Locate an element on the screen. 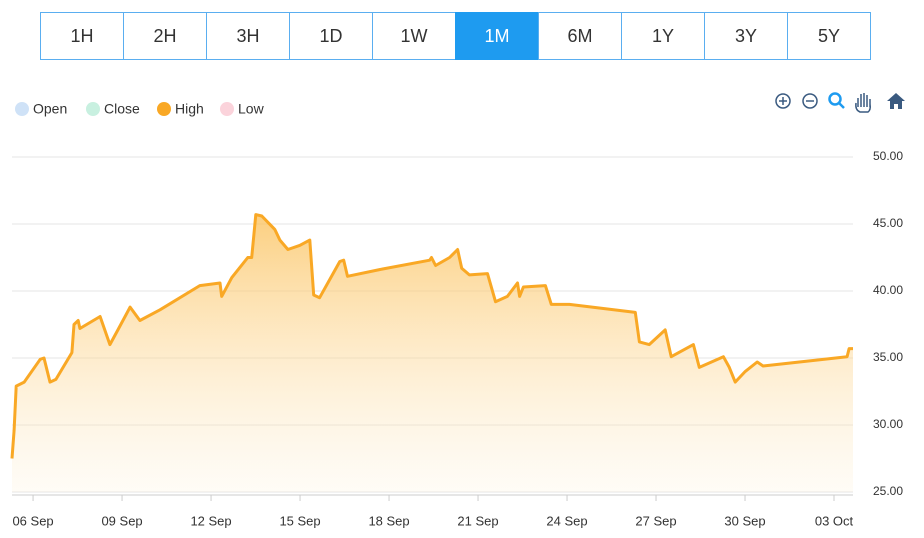 This screenshot has height=538, width=924. x-tick-label: 06 Sep is located at coordinates (32, 520).